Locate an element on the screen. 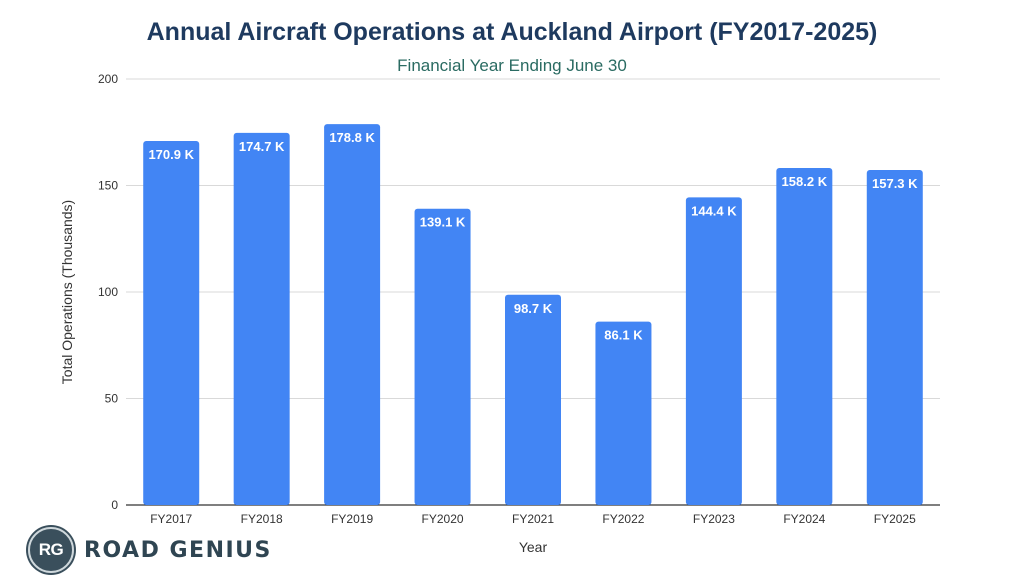 Image resolution: width=1024 pixels, height=582 pixels. road-genius-logo: RG ROAD GENIUS is located at coordinates (150, 550).